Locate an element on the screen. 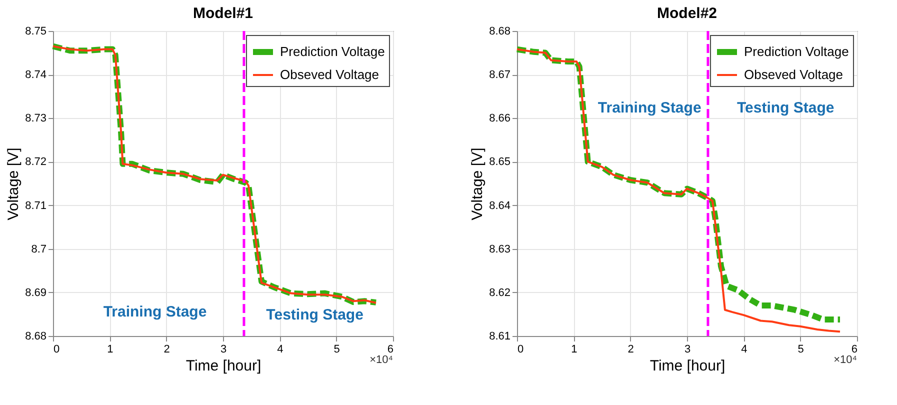  y-tick-label: 8.74 is located at coordinates (35, 75).